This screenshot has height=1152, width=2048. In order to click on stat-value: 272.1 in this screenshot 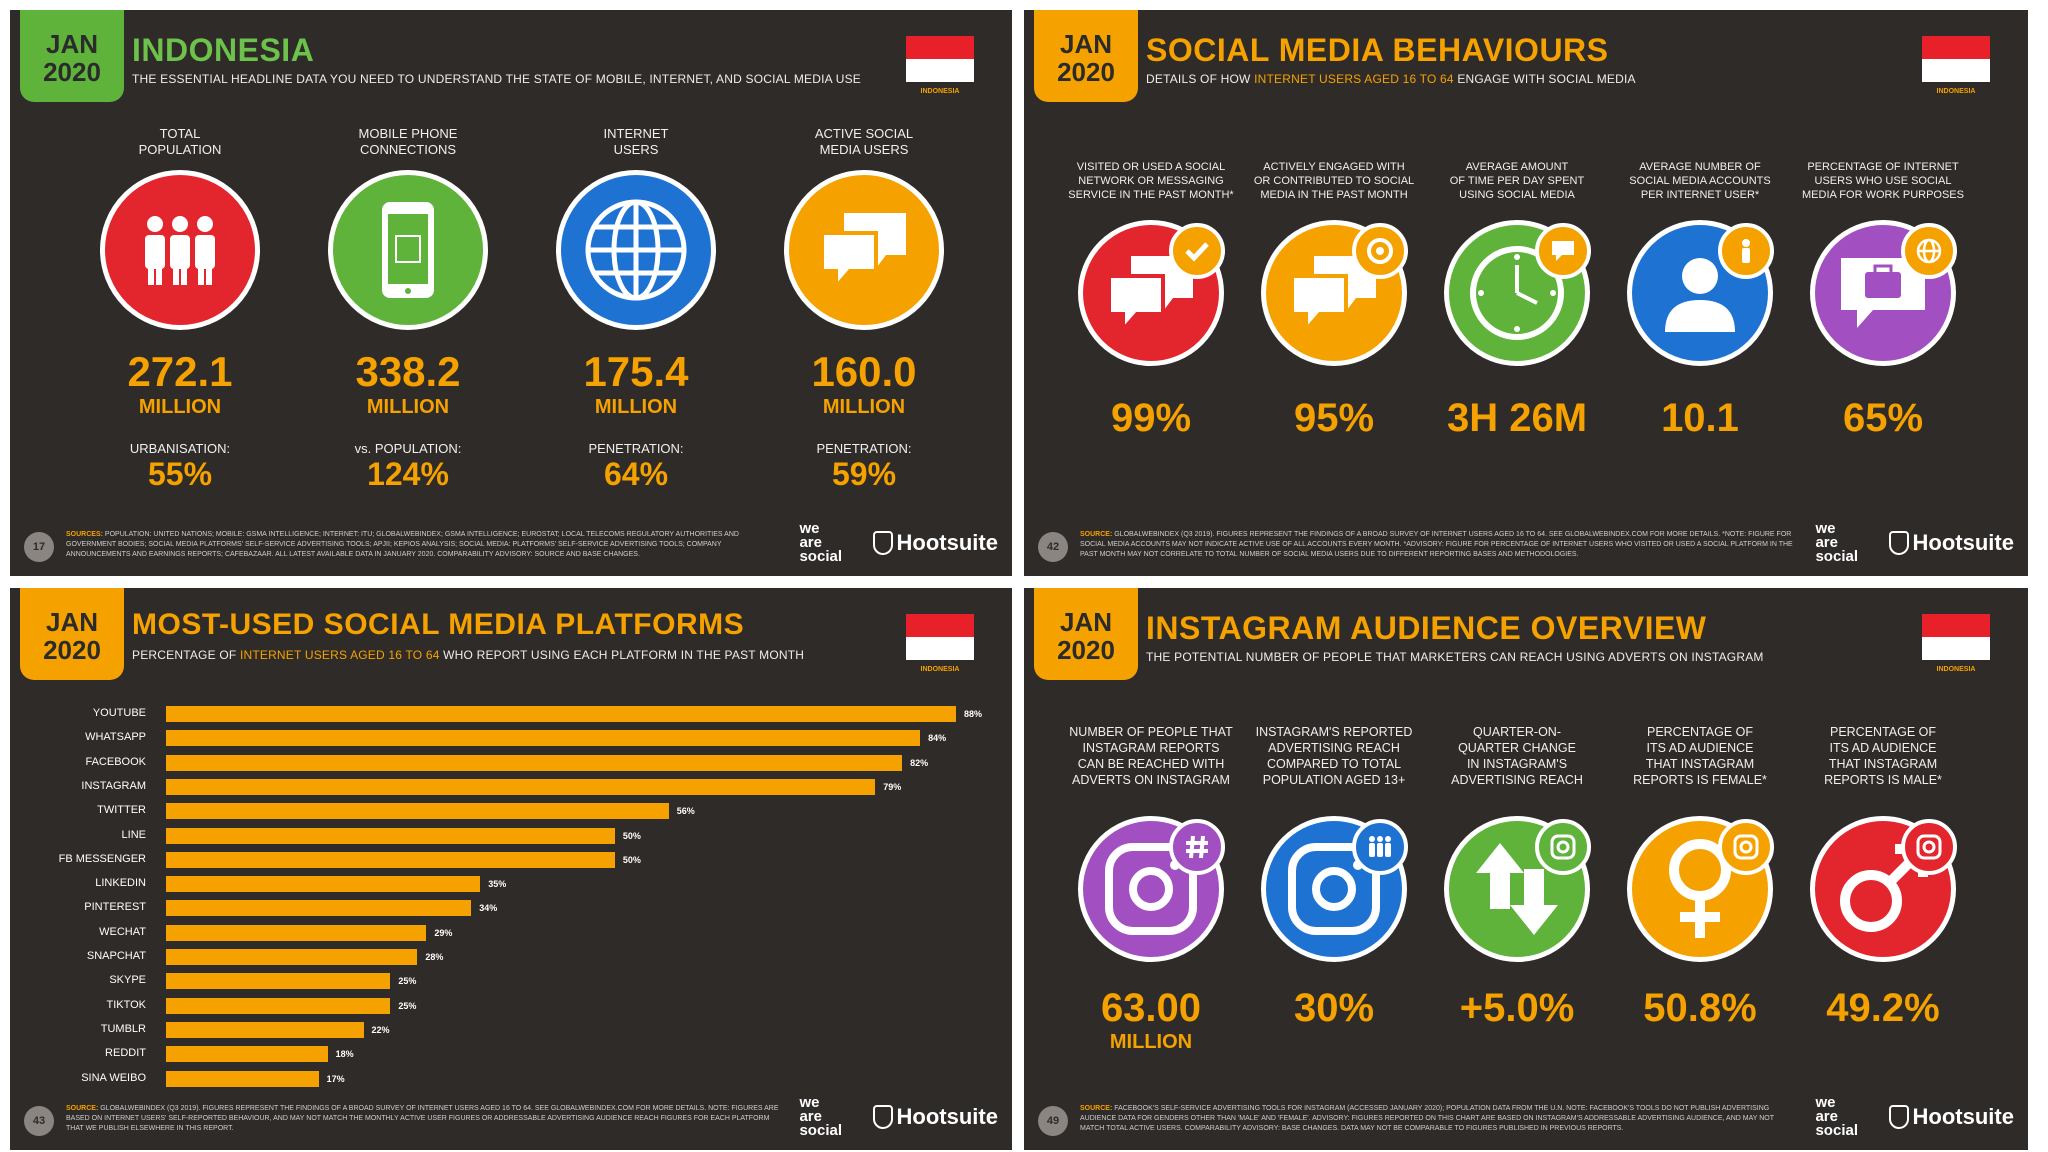, I will do `click(180, 371)`.